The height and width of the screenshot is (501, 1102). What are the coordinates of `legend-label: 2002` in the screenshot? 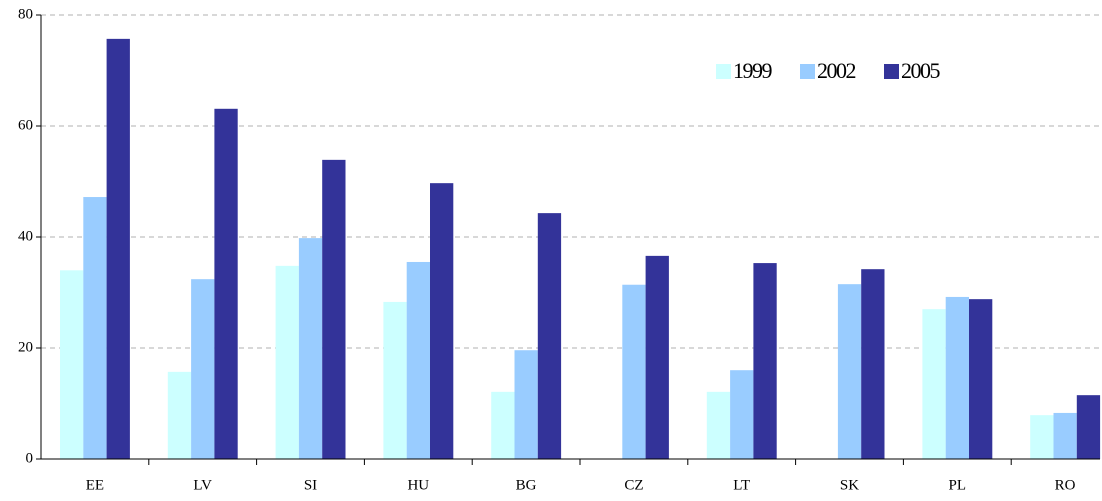 It's located at (836, 70).